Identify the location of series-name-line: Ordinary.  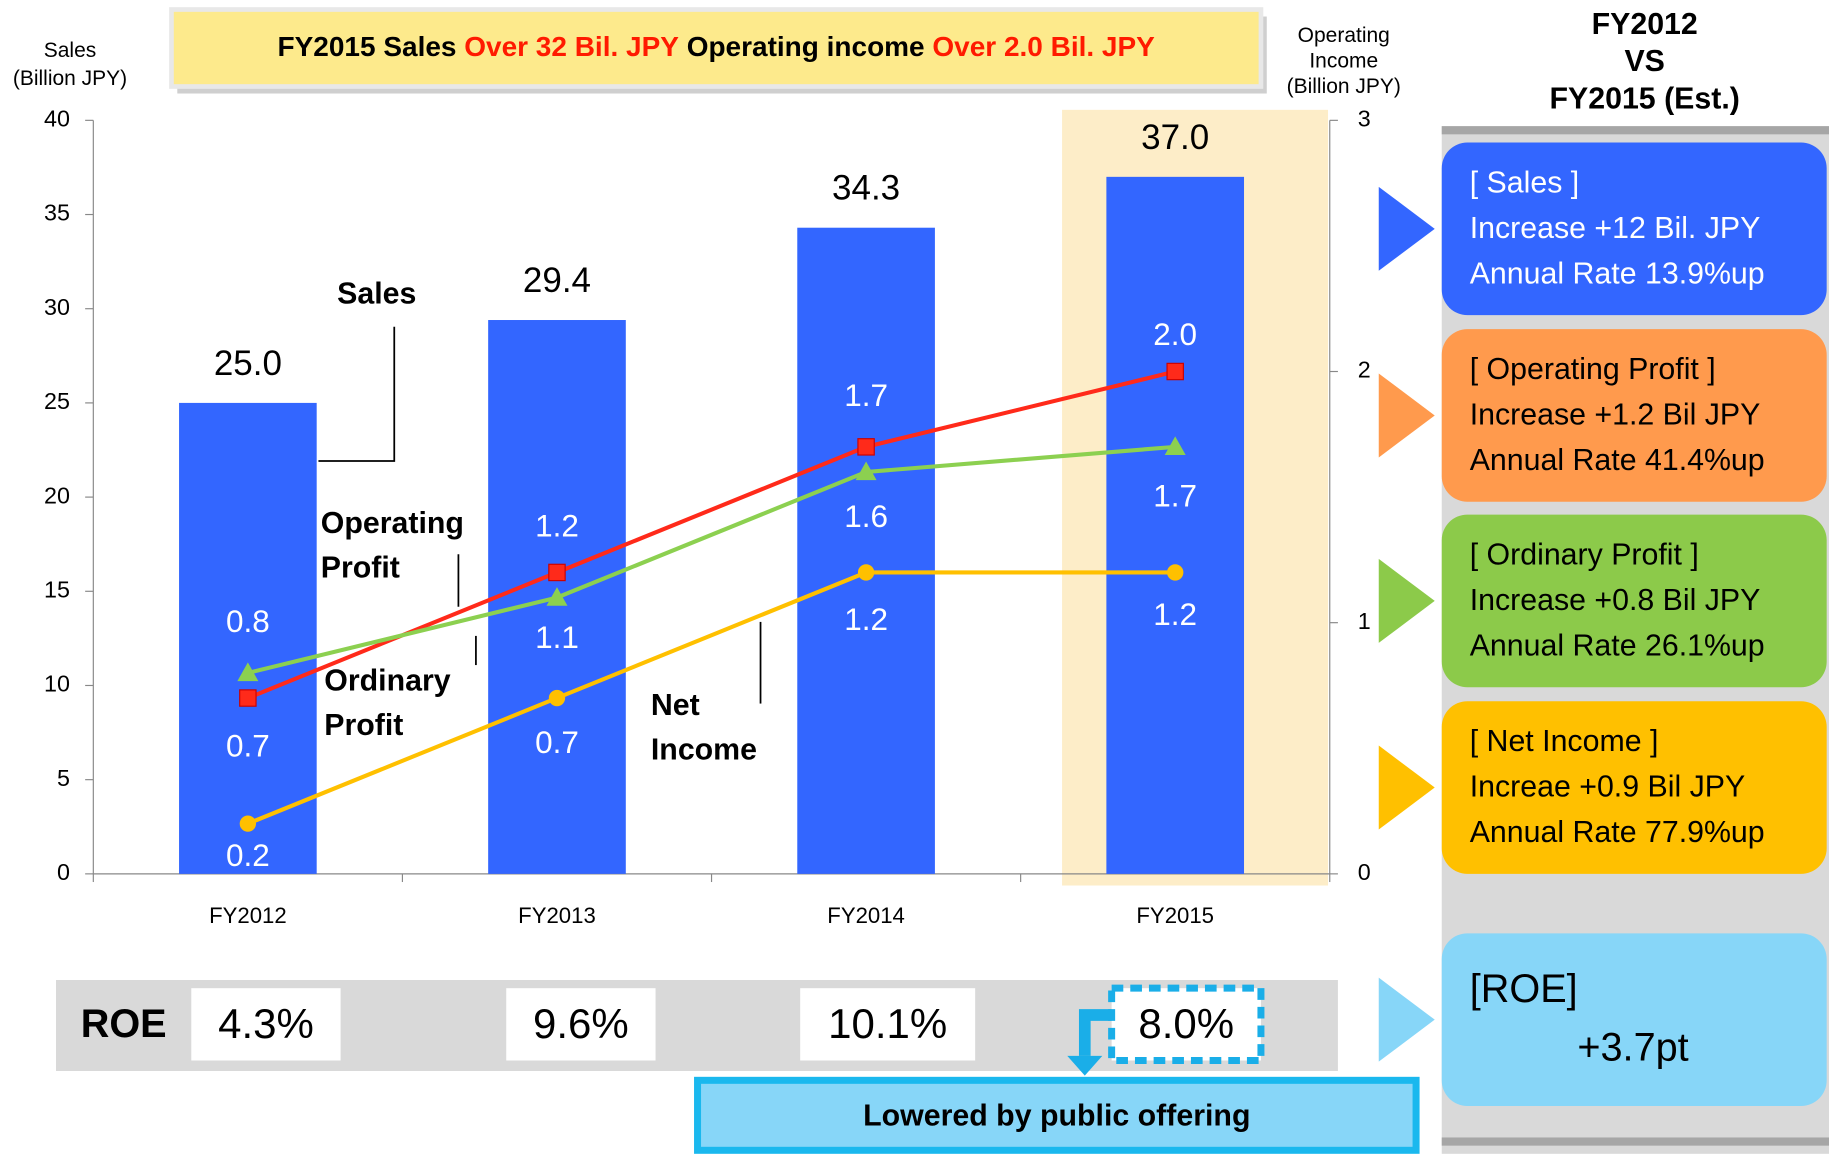
(391, 681).